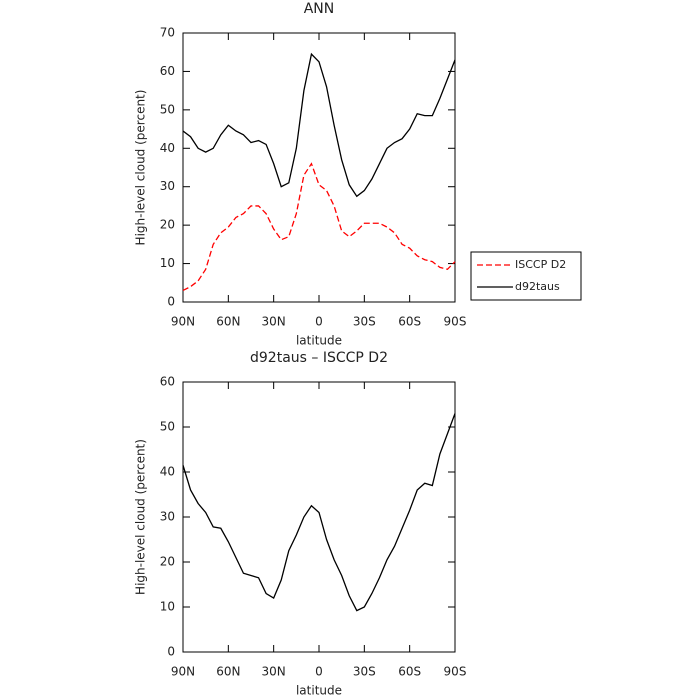  What do you see at coordinates (319, 358) in the screenshot?
I see `chart-title: d92taus – ISCCP D2` at bounding box center [319, 358].